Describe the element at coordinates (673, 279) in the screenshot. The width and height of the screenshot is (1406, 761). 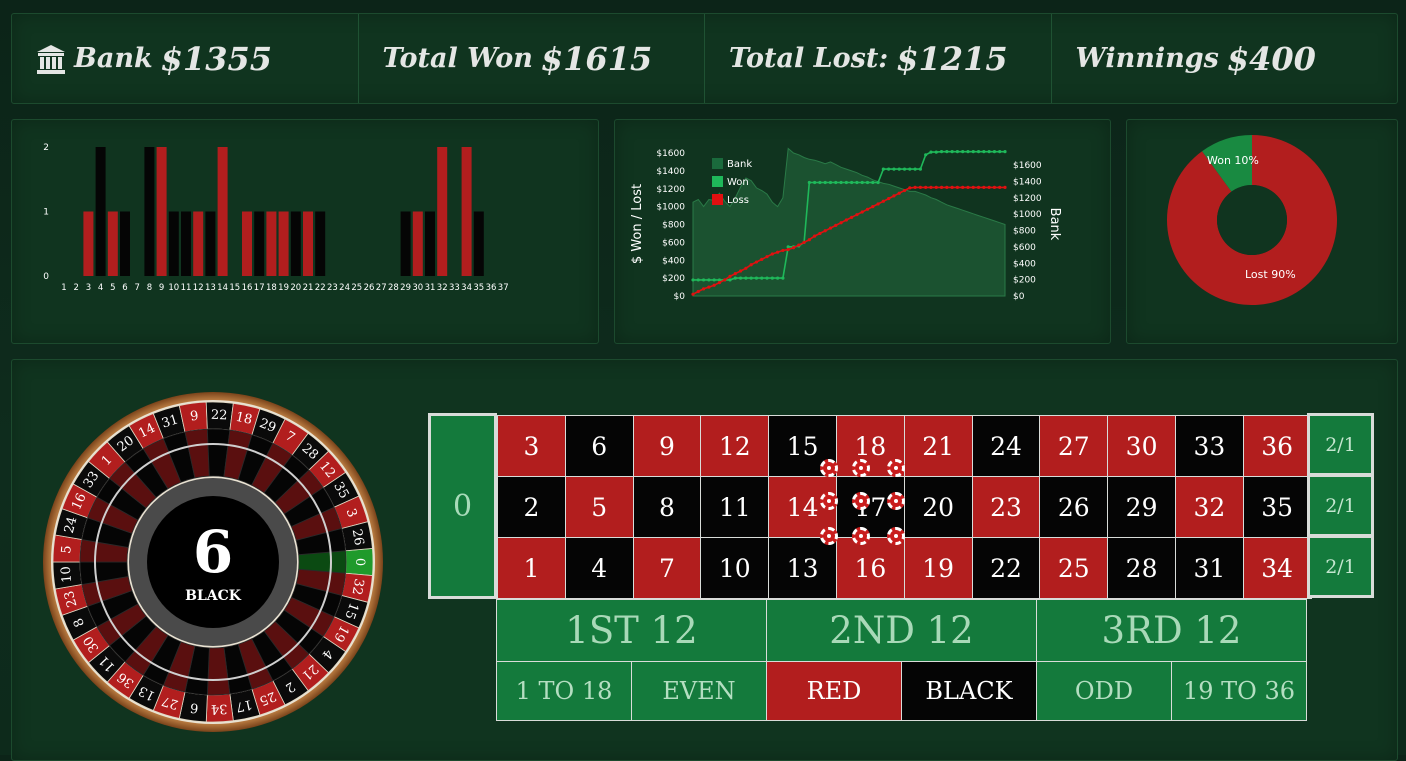
I see `y-tick-label: $200` at that location.